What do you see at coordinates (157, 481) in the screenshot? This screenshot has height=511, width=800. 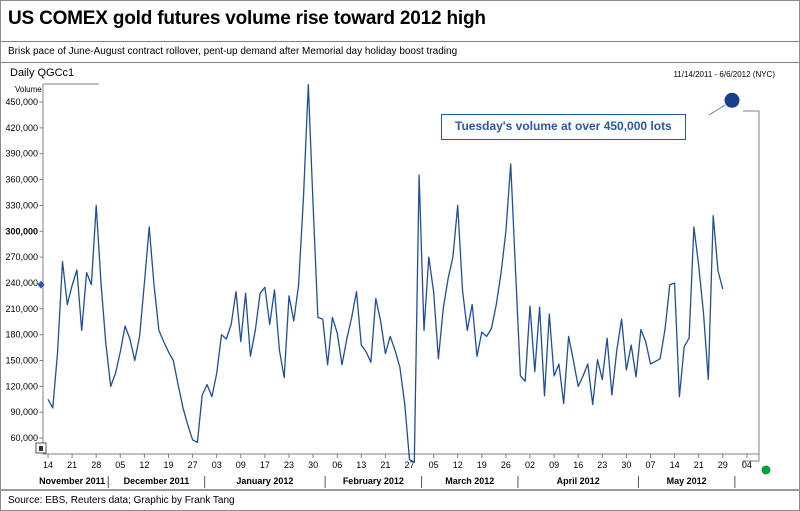 I see `month-label: December 2011` at bounding box center [157, 481].